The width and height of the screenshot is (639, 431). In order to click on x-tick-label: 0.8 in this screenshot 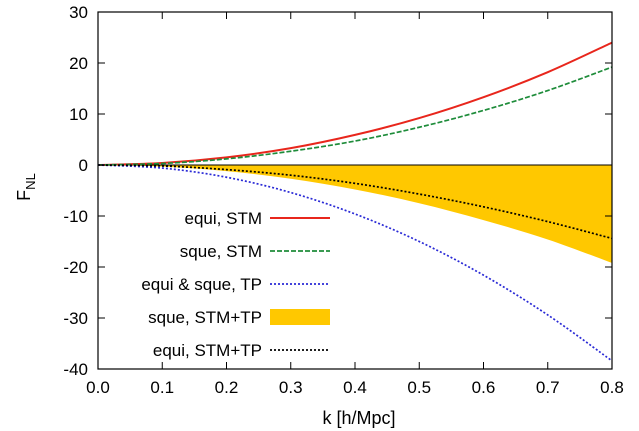, I will do `click(612, 387)`.